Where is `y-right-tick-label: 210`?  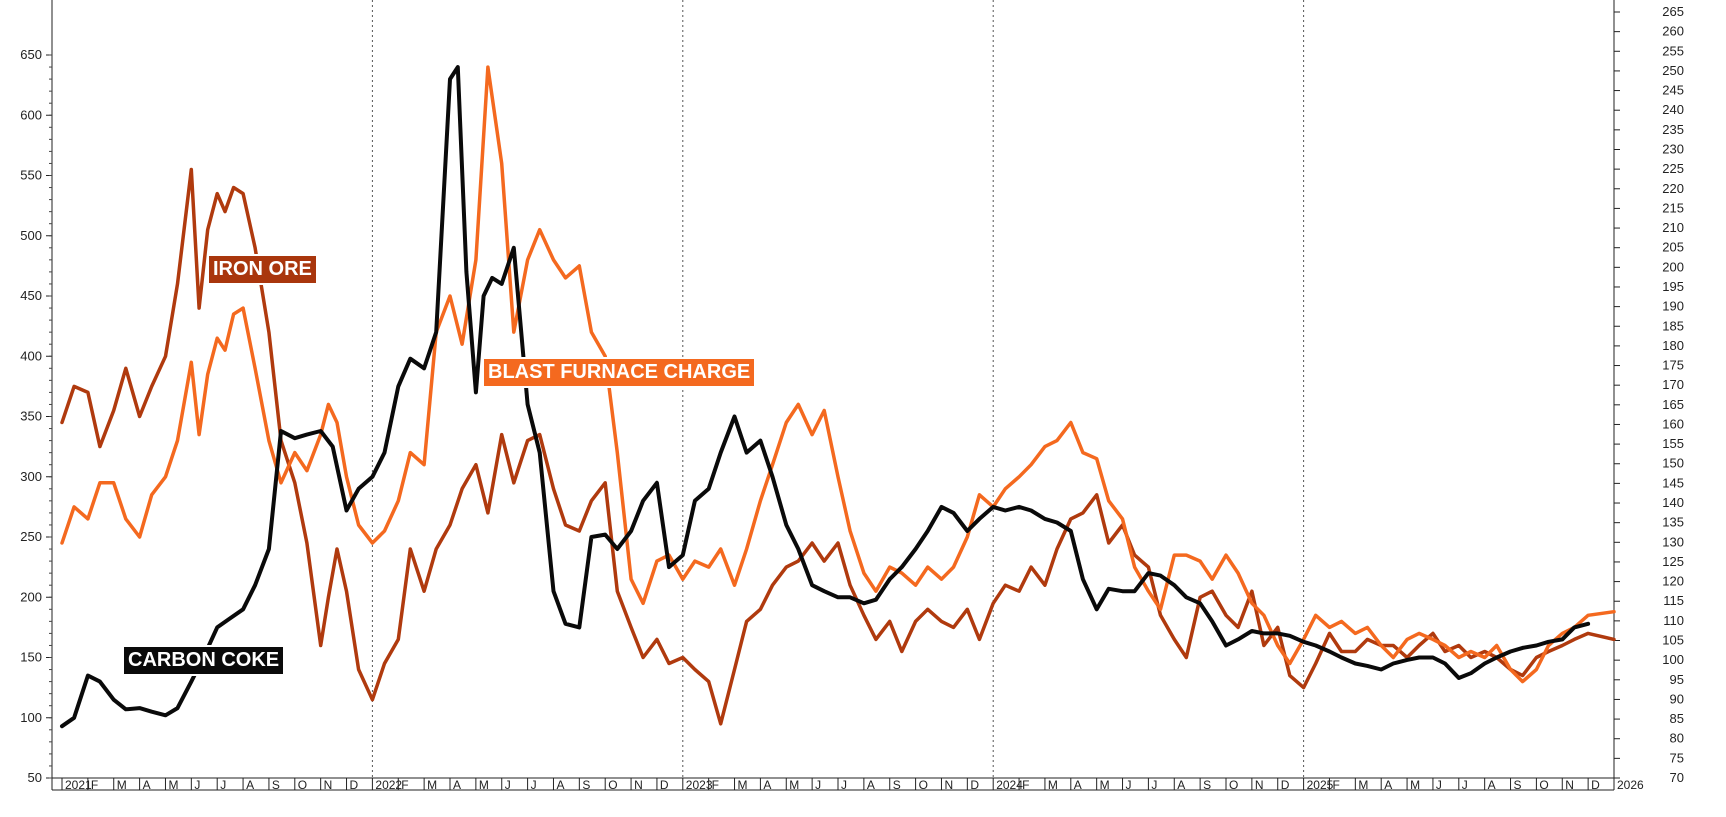
y-right-tick-label: 210 is located at coordinates (1673, 227).